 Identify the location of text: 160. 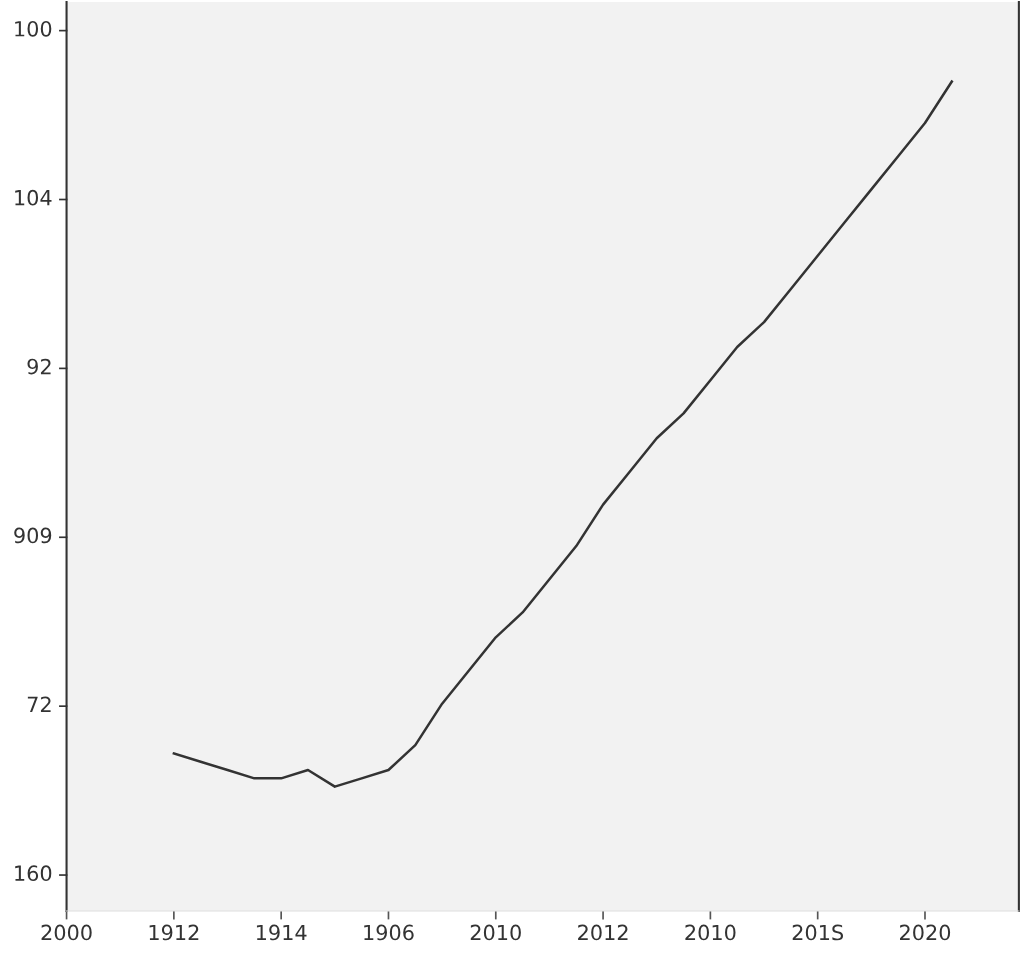
(33, 873).